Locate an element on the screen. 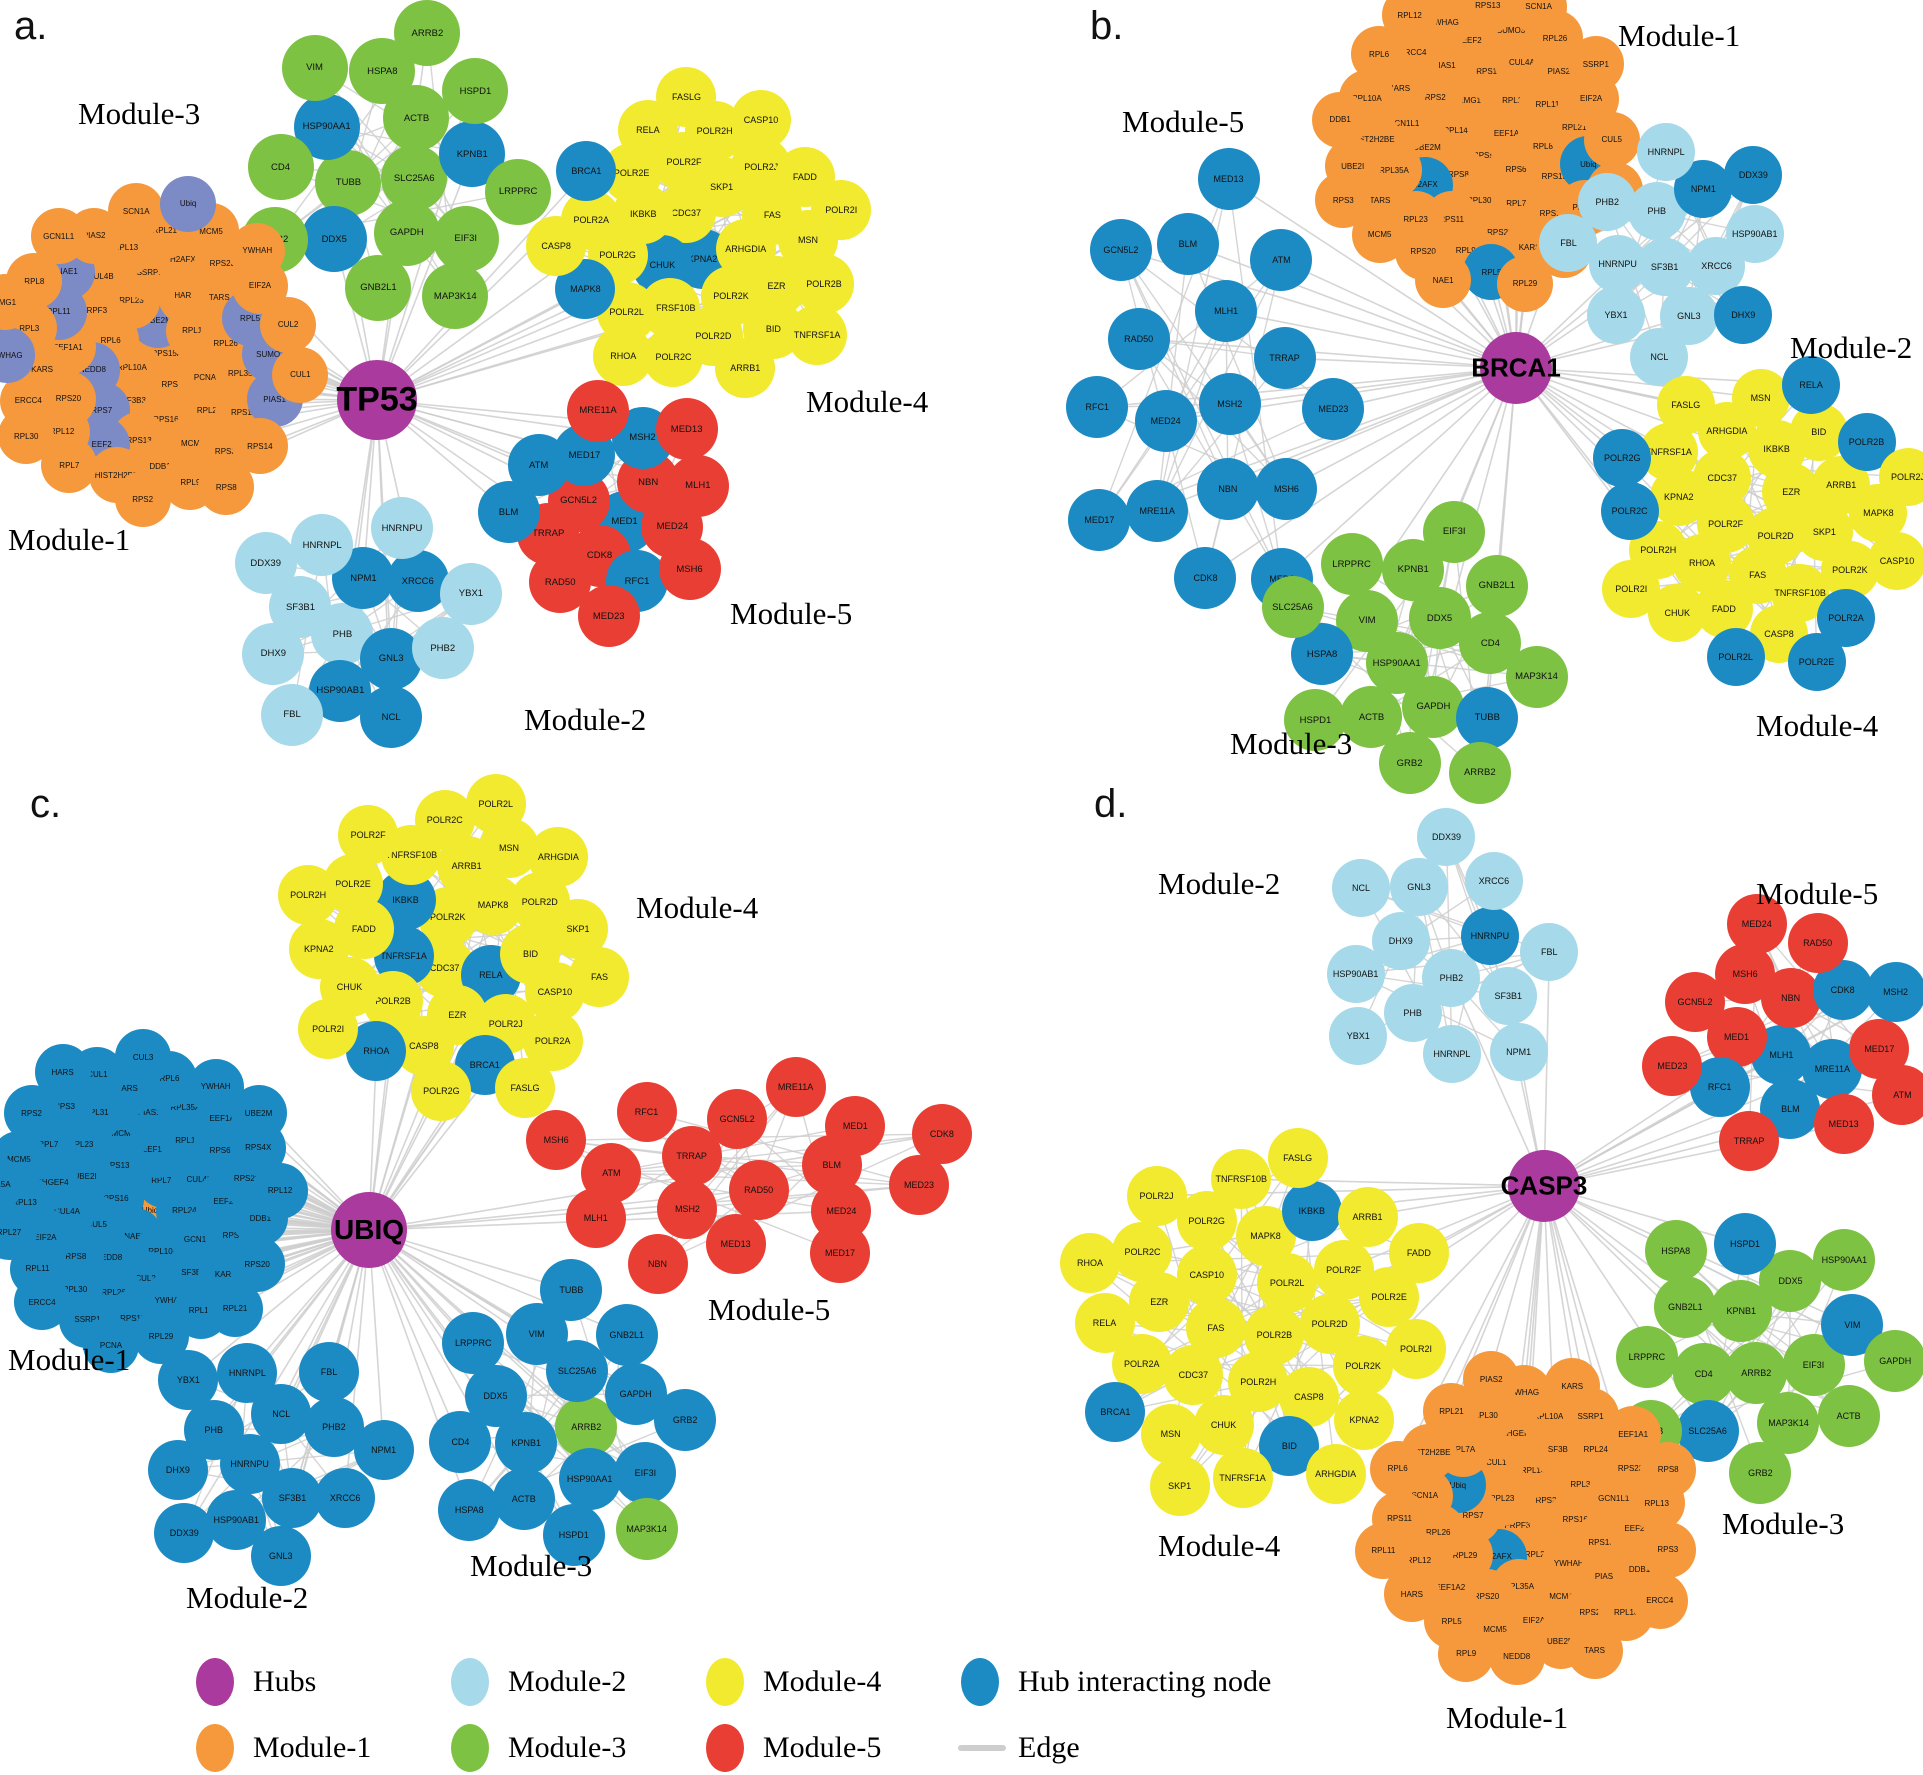 The height and width of the screenshot is (1775, 1923). node-RPL12: RPL12 is located at coordinates (280, 1190).